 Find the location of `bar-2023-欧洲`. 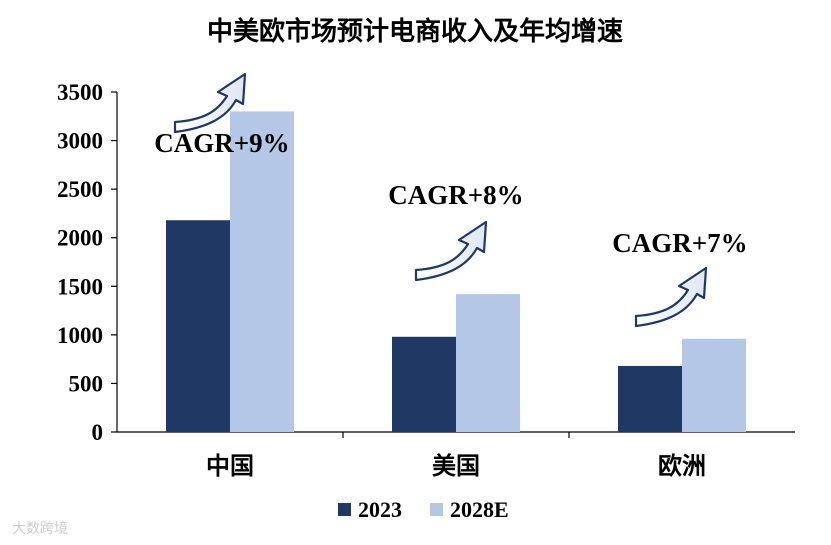

bar-2023-欧洲 is located at coordinates (650, 398).